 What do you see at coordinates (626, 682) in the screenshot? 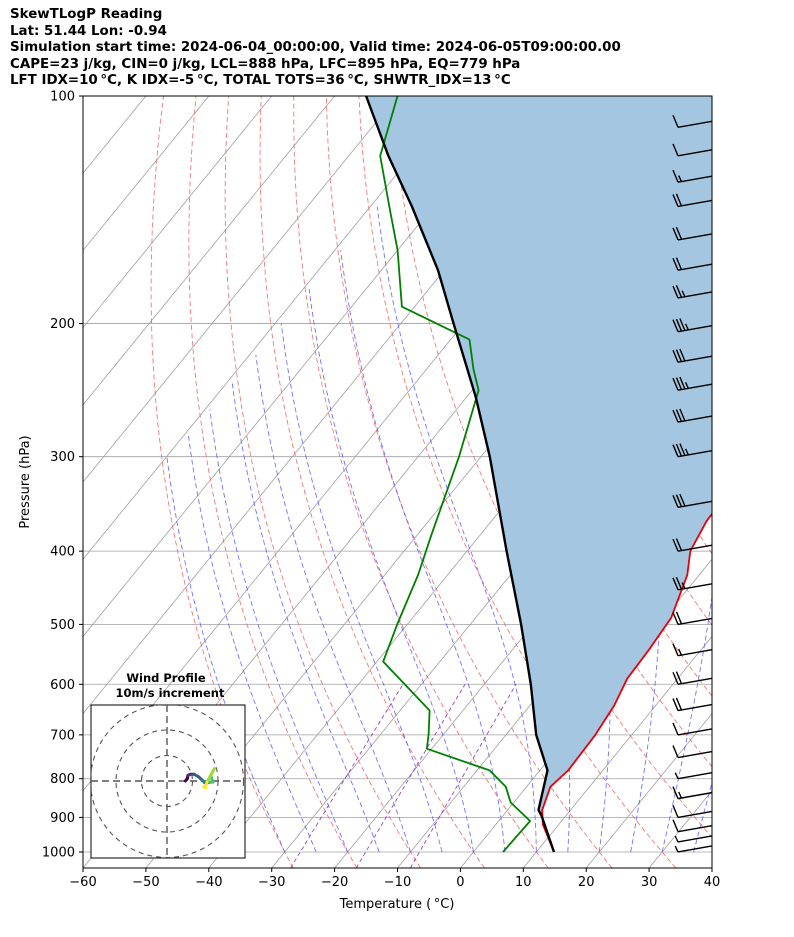
I see `temperature-line` at bounding box center [626, 682].